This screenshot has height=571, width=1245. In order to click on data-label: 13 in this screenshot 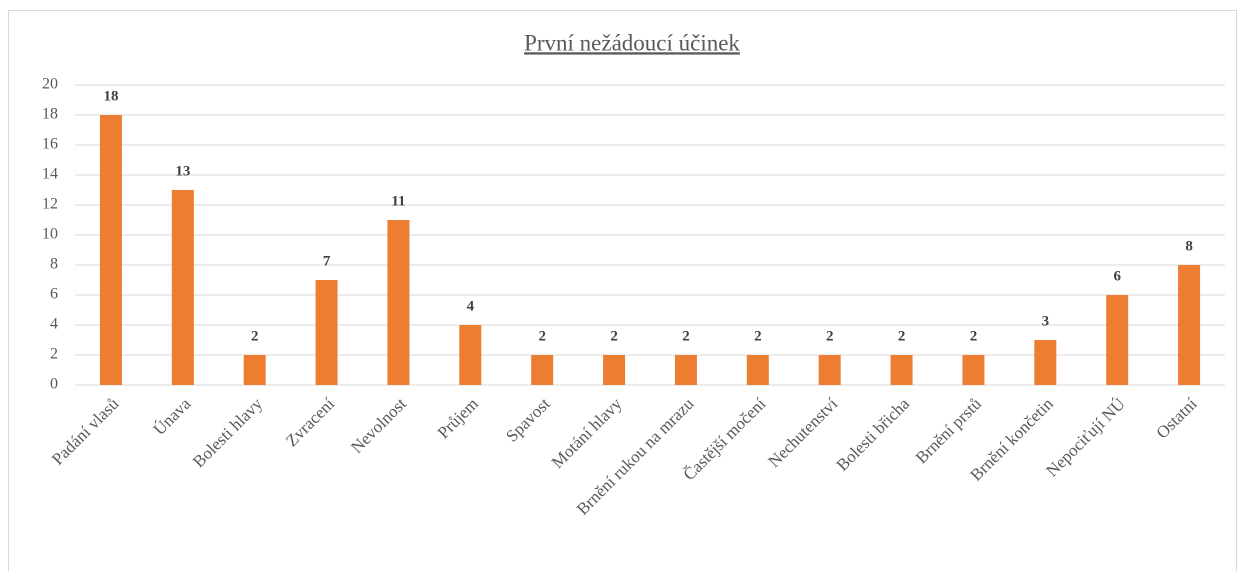, I will do `click(182, 171)`.